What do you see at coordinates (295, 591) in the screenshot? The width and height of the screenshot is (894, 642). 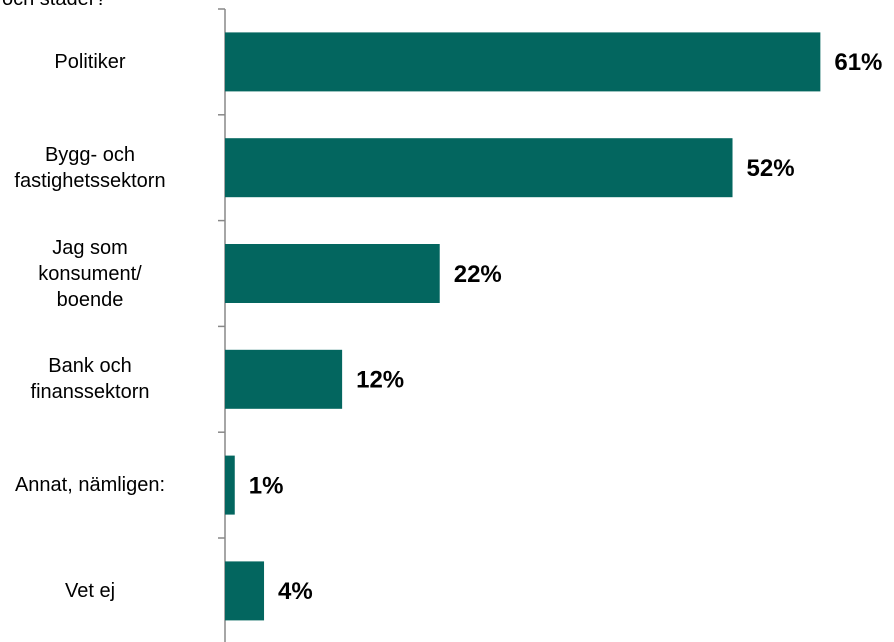 I see `value-label: 4%` at bounding box center [295, 591].